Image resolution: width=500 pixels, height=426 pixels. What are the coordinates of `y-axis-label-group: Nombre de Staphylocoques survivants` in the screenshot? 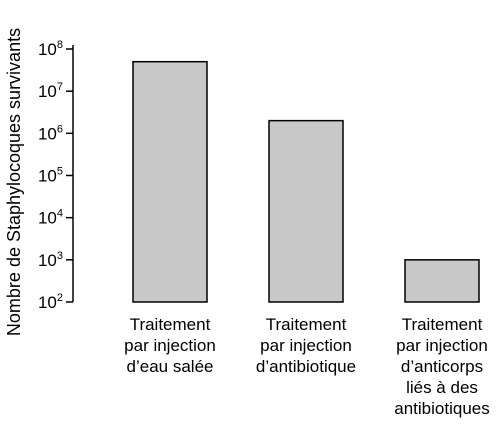 It's located at (14, 182).